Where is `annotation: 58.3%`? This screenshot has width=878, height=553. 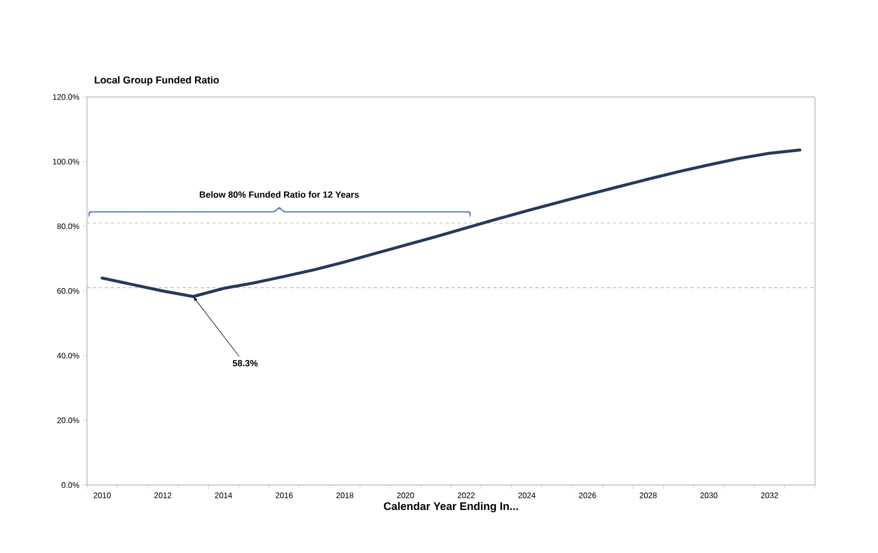 annotation: 58.3% is located at coordinates (245, 363).